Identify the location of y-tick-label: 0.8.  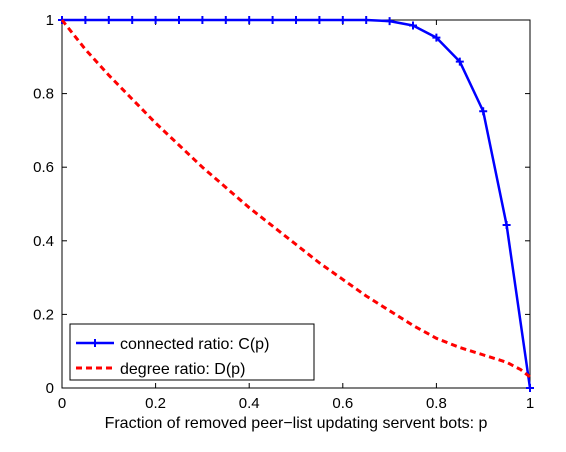
(43, 94).